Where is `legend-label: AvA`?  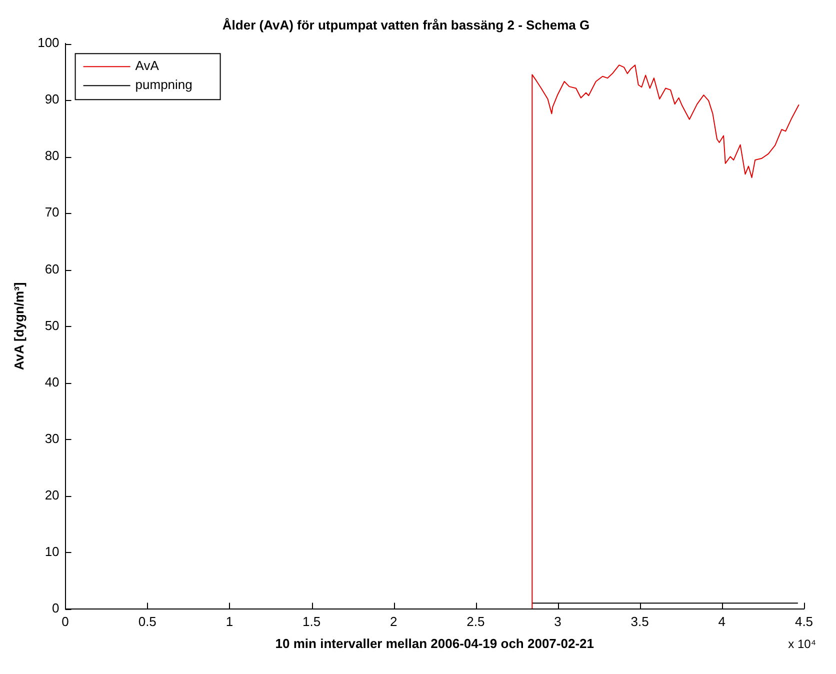 legend-label: AvA is located at coordinates (147, 66).